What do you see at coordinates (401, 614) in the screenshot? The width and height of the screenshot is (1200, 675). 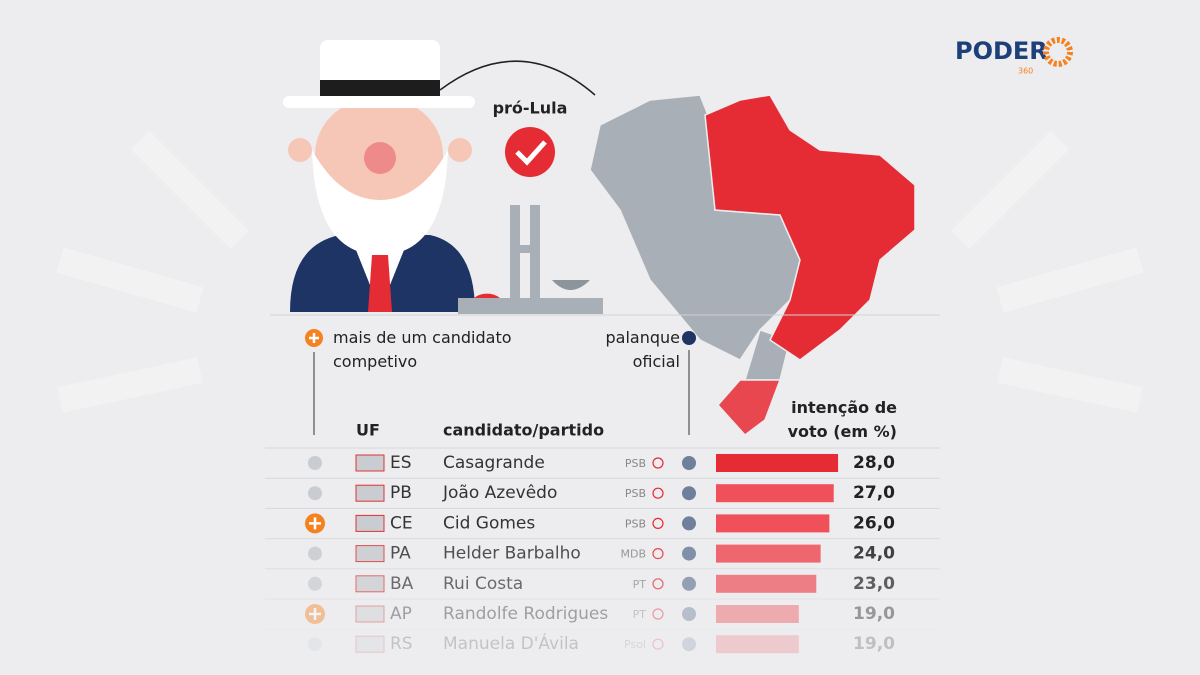 I see `uf: AP` at bounding box center [401, 614].